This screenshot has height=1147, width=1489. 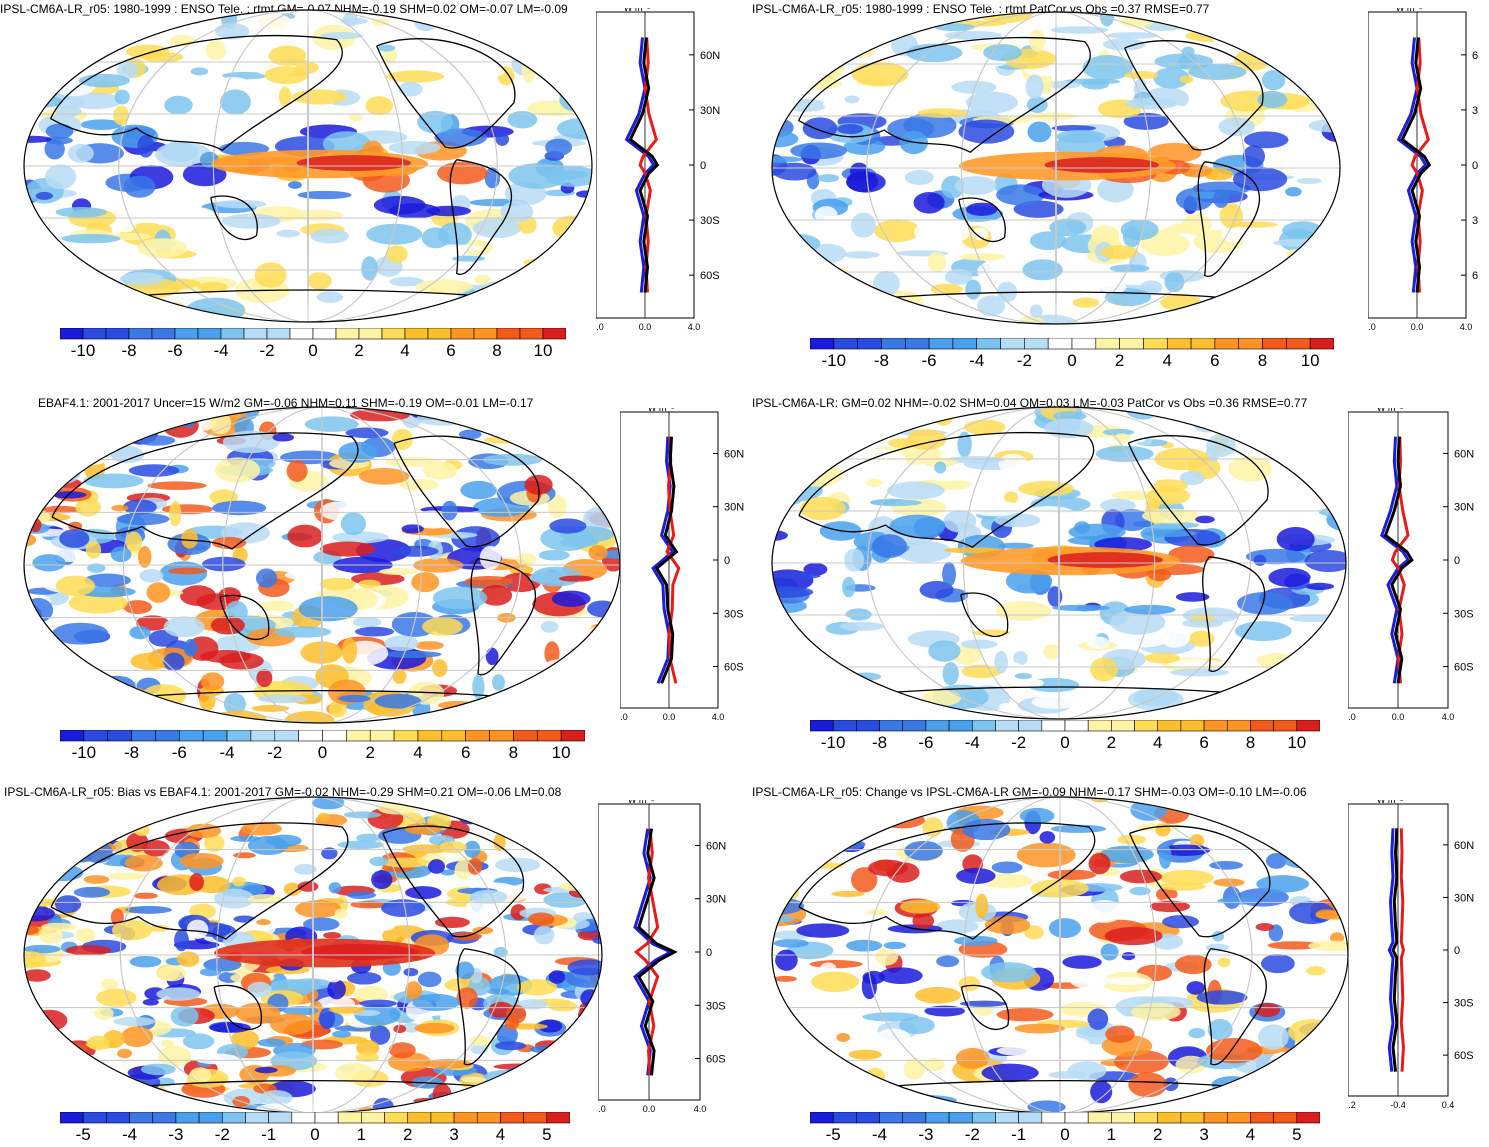 I want to click on colorbar-label: -5, so click(x=83, y=1134).